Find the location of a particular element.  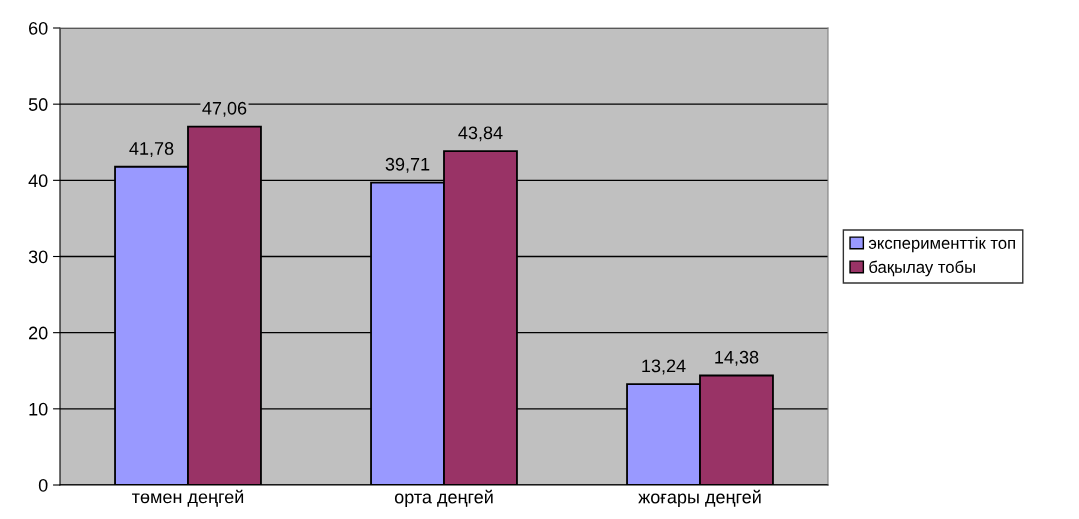

data-label: 39,71 is located at coordinates (407, 165).